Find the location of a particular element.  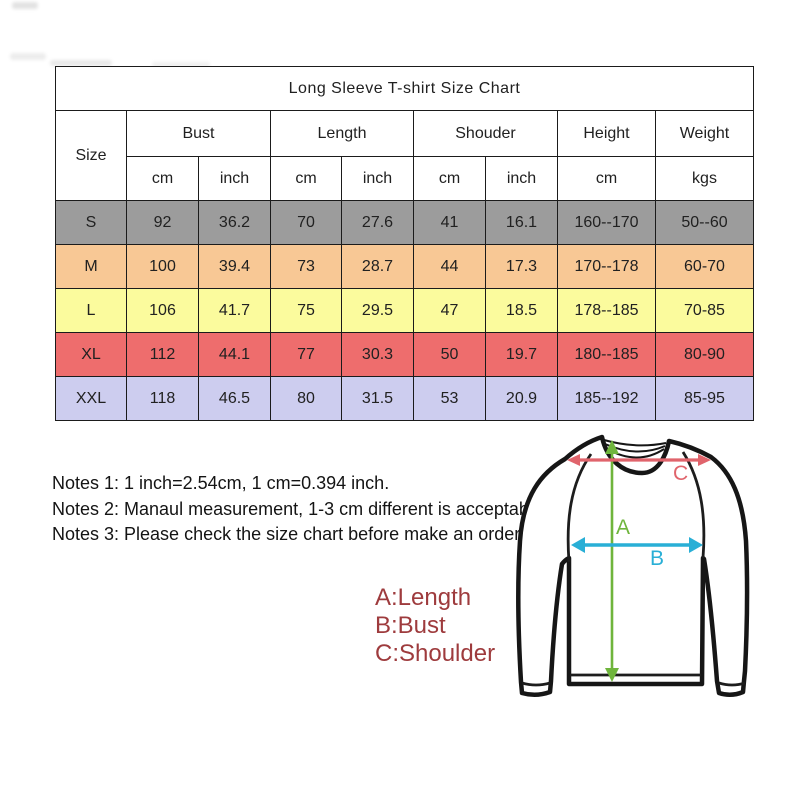

subheader-height-cm: cm is located at coordinates (606, 178).